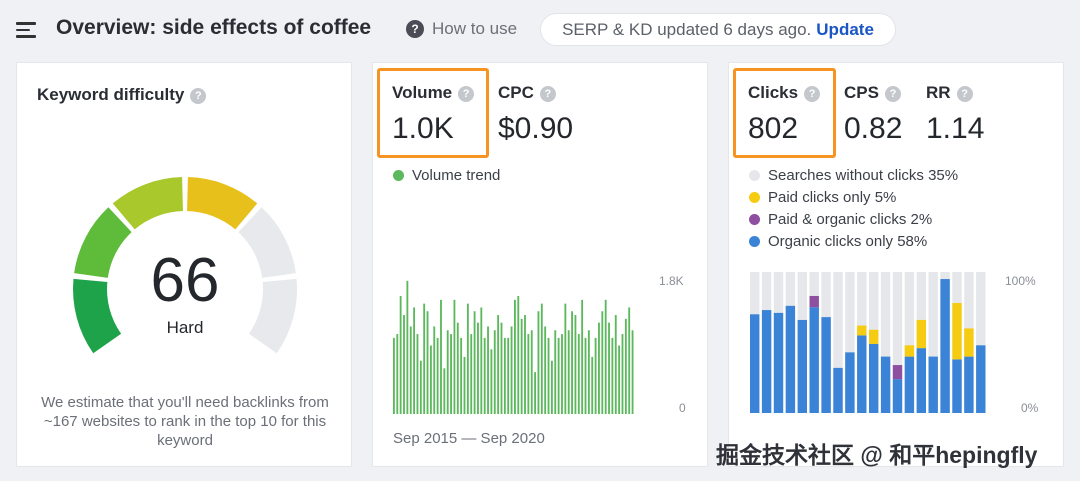 This screenshot has width=1080, height=481. What do you see at coordinates (422, 92) in the screenshot?
I see `volume-label: Volume` at bounding box center [422, 92].